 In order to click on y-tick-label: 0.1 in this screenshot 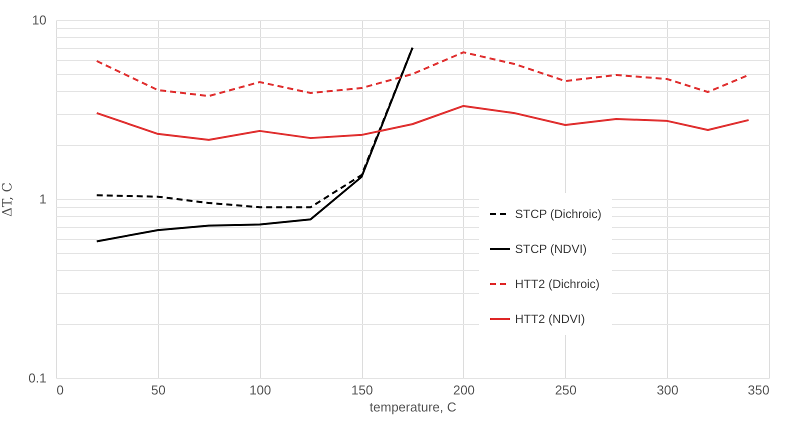, I will do `click(37, 378)`.